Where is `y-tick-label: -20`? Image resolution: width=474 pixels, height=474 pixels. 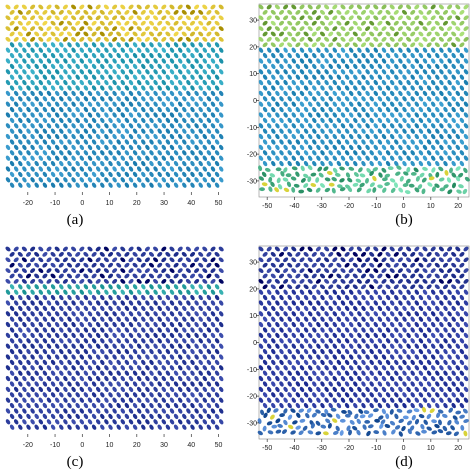 y-tick-label: -20 is located at coordinates (252, 397).